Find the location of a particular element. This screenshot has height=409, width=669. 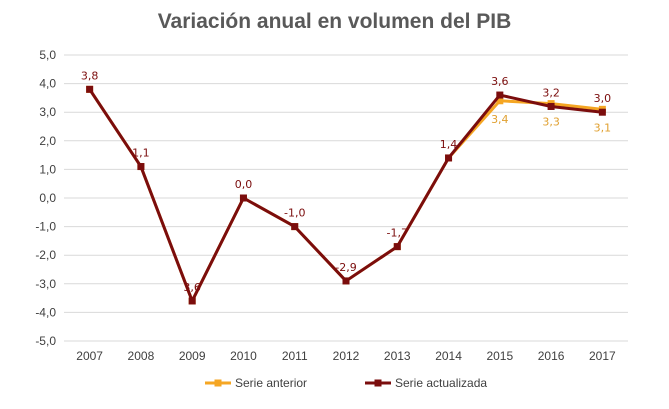

data-label: -1,7 is located at coordinates (397, 233).